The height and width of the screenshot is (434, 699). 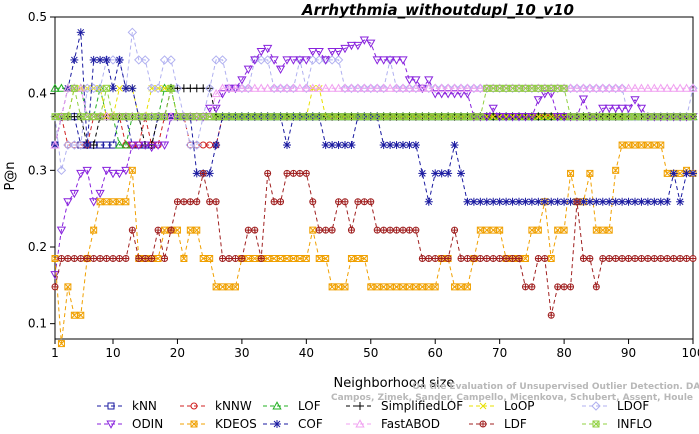 I want to click on x-tick-label: 10, so click(x=112, y=353).